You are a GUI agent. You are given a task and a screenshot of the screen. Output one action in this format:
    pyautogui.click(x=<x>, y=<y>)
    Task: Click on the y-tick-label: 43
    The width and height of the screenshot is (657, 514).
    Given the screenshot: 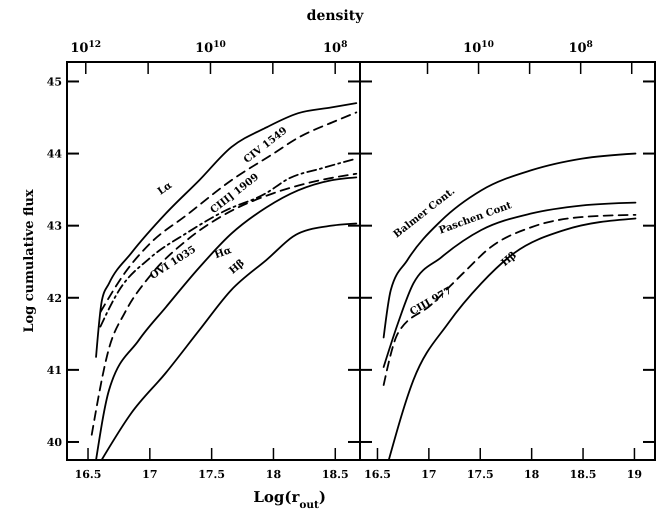 What is the action you would take?
    pyautogui.click(x=54, y=226)
    